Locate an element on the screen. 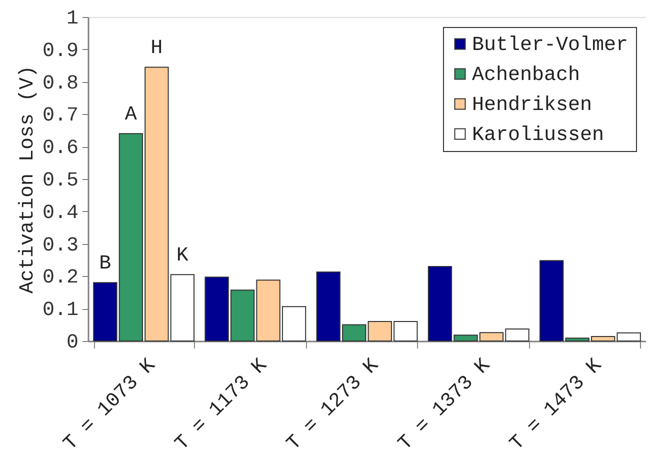 This screenshot has width=648, height=461. y-tick-label: 0.3 is located at coordinates (60, 246).